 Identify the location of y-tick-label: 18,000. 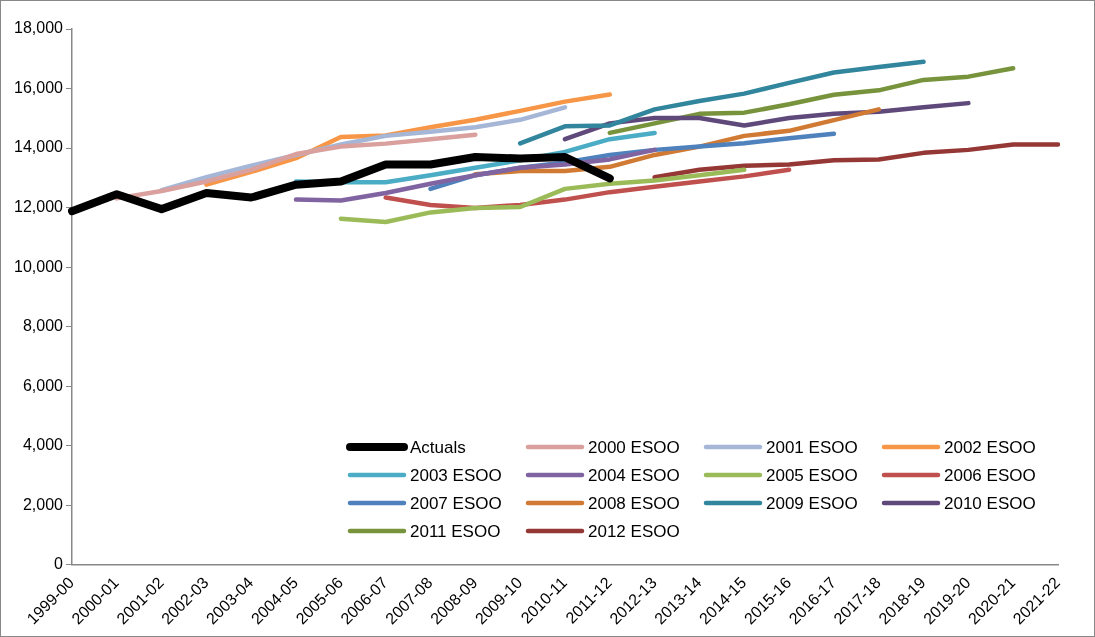
(39, 28).